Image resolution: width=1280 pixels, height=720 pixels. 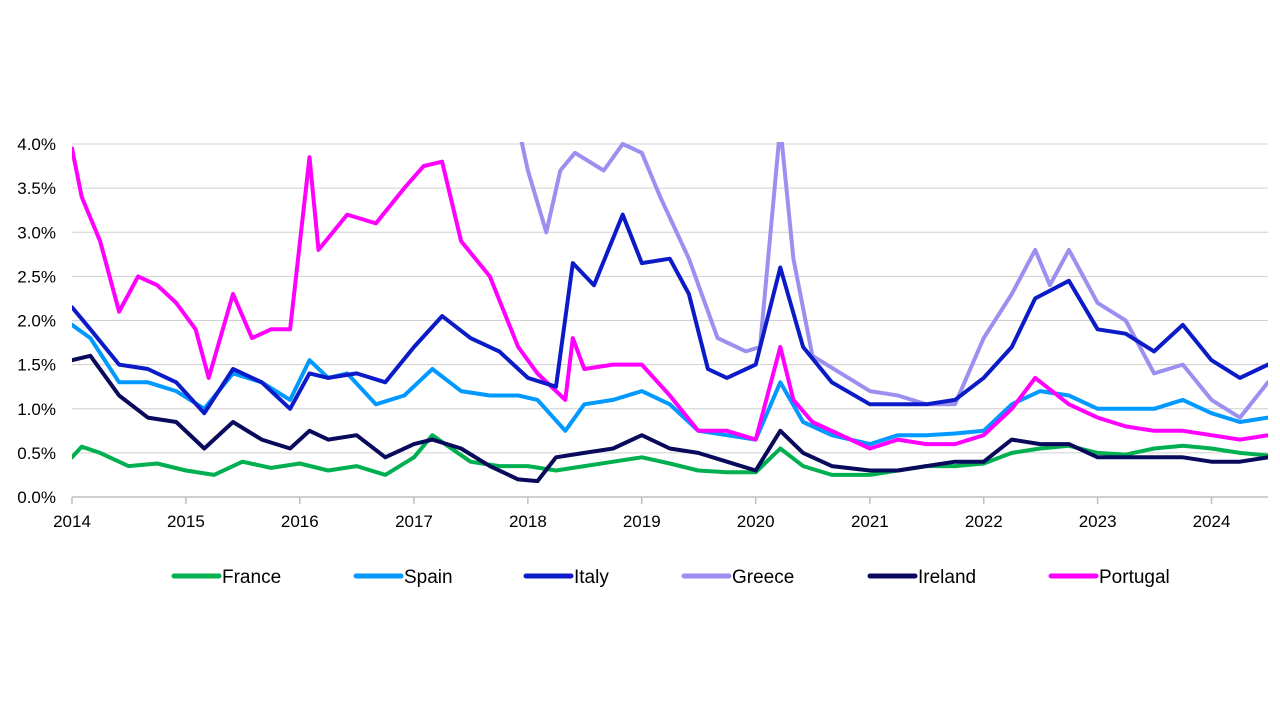 What do you see at coordinates (36, 276) in the screenshot?
I see `y-tick-label: 2.5%` at bounding box center [36, 276].